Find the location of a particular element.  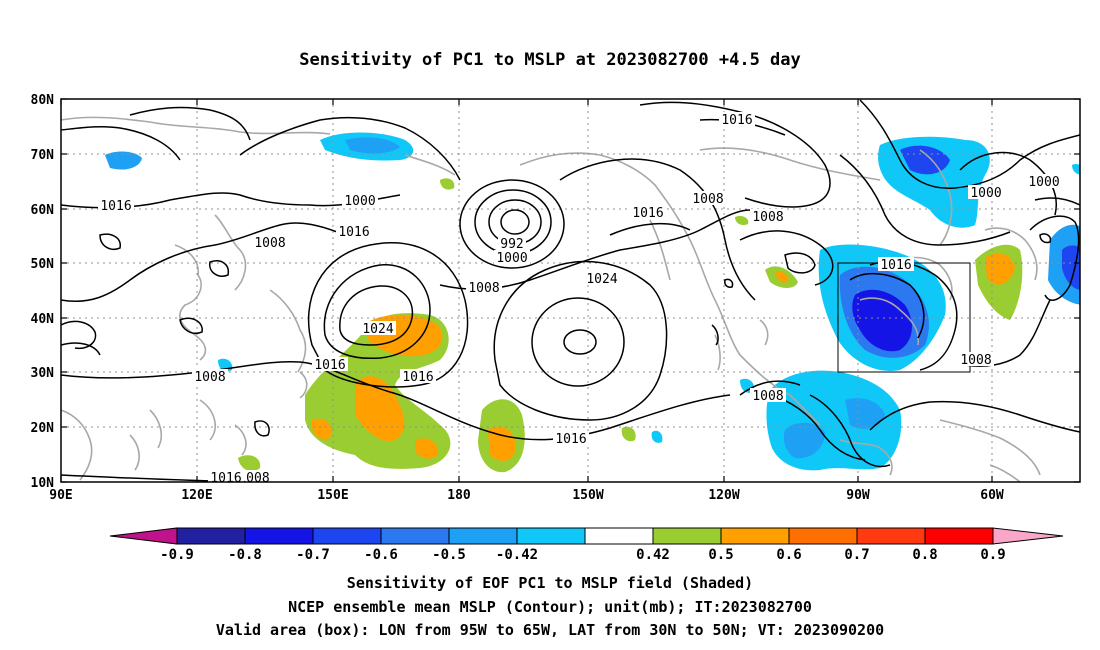

colorbar-label: -0.6 is located at coordinates (381, 555).